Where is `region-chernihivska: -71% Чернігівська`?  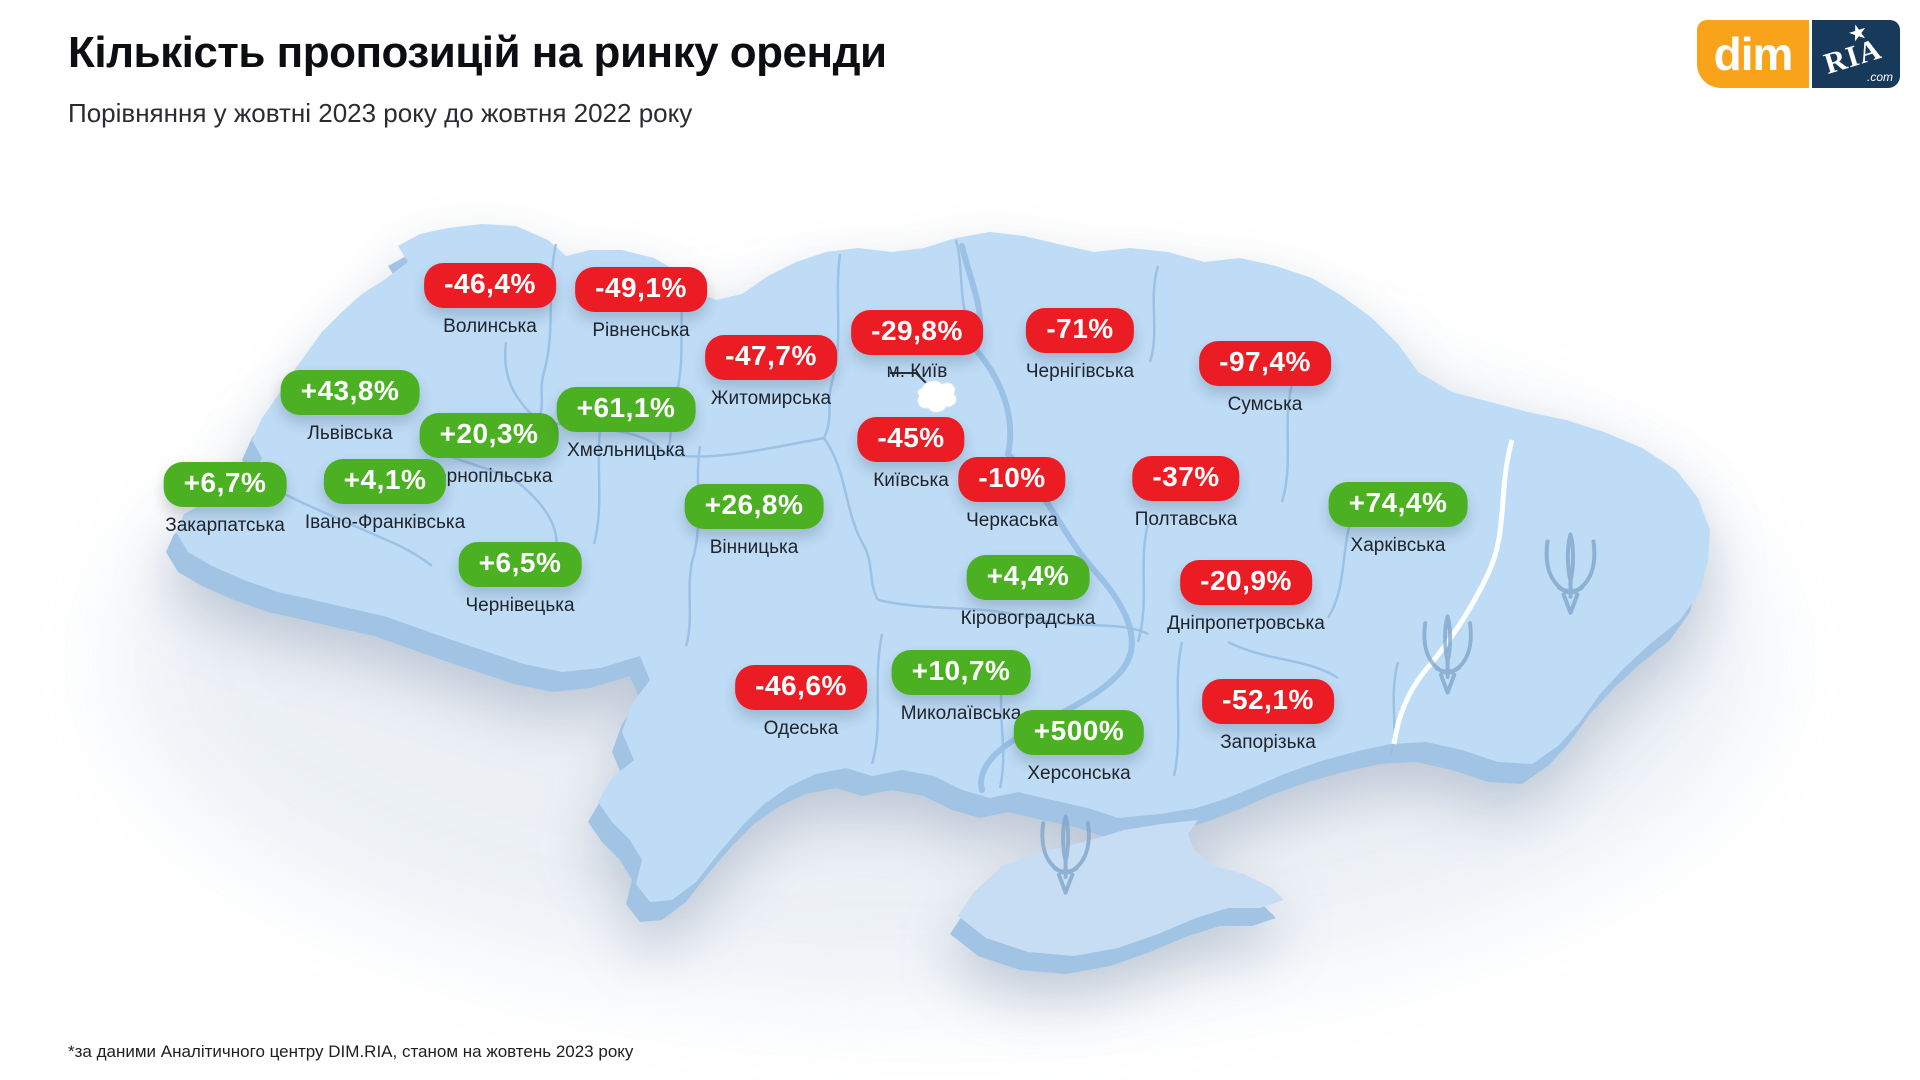
region-chernihivska: -71% Чернігівська is located at coordinates (1080, 345).